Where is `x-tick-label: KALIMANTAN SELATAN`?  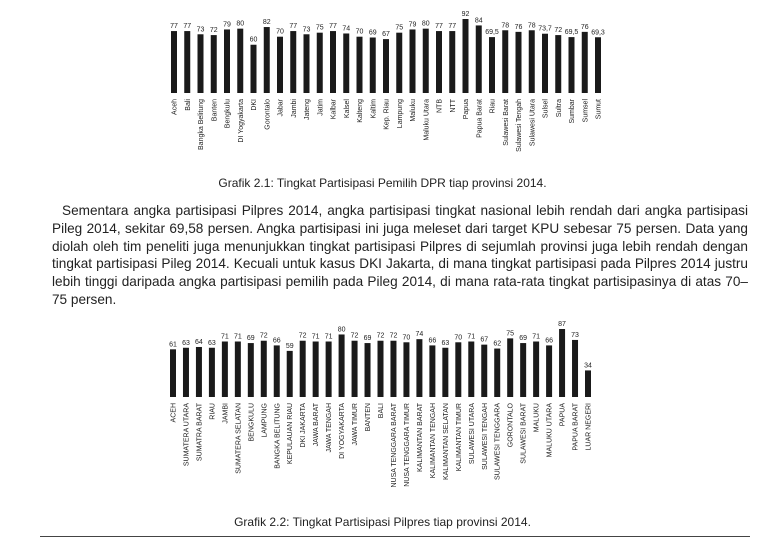
x-tick-label: KALIMANTAN SELATAN is located at coordinates (446, 441).